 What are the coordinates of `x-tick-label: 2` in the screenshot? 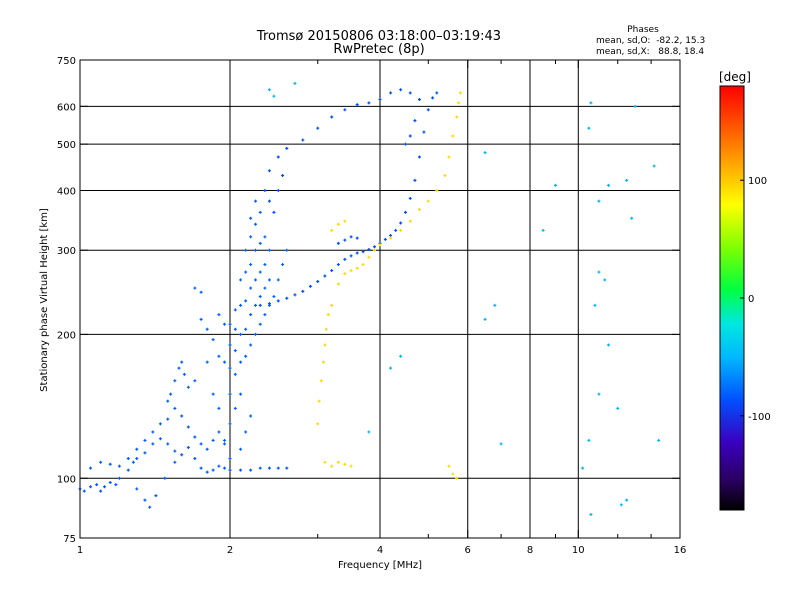 It's located at (230, 550).